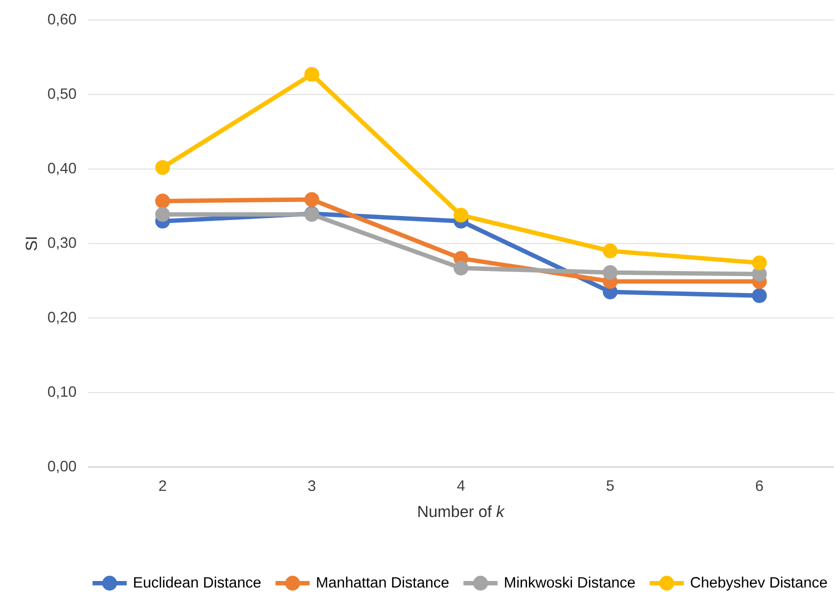 This screenshot has height=592, width=835. Describe the element at coordinates (62, 243) in the screenshot. I see `y-tick-label: 0,30` at that location.